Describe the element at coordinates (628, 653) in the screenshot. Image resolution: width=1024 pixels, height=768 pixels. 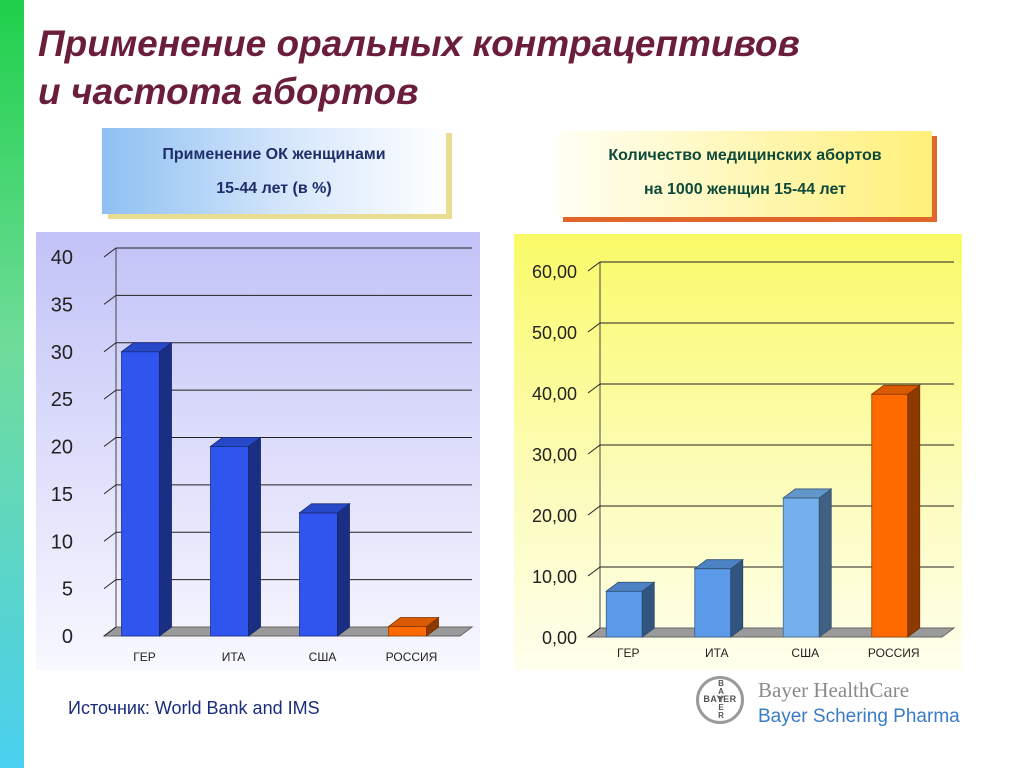
I see `right-chart-x-category-label: ГЕР` at that location.